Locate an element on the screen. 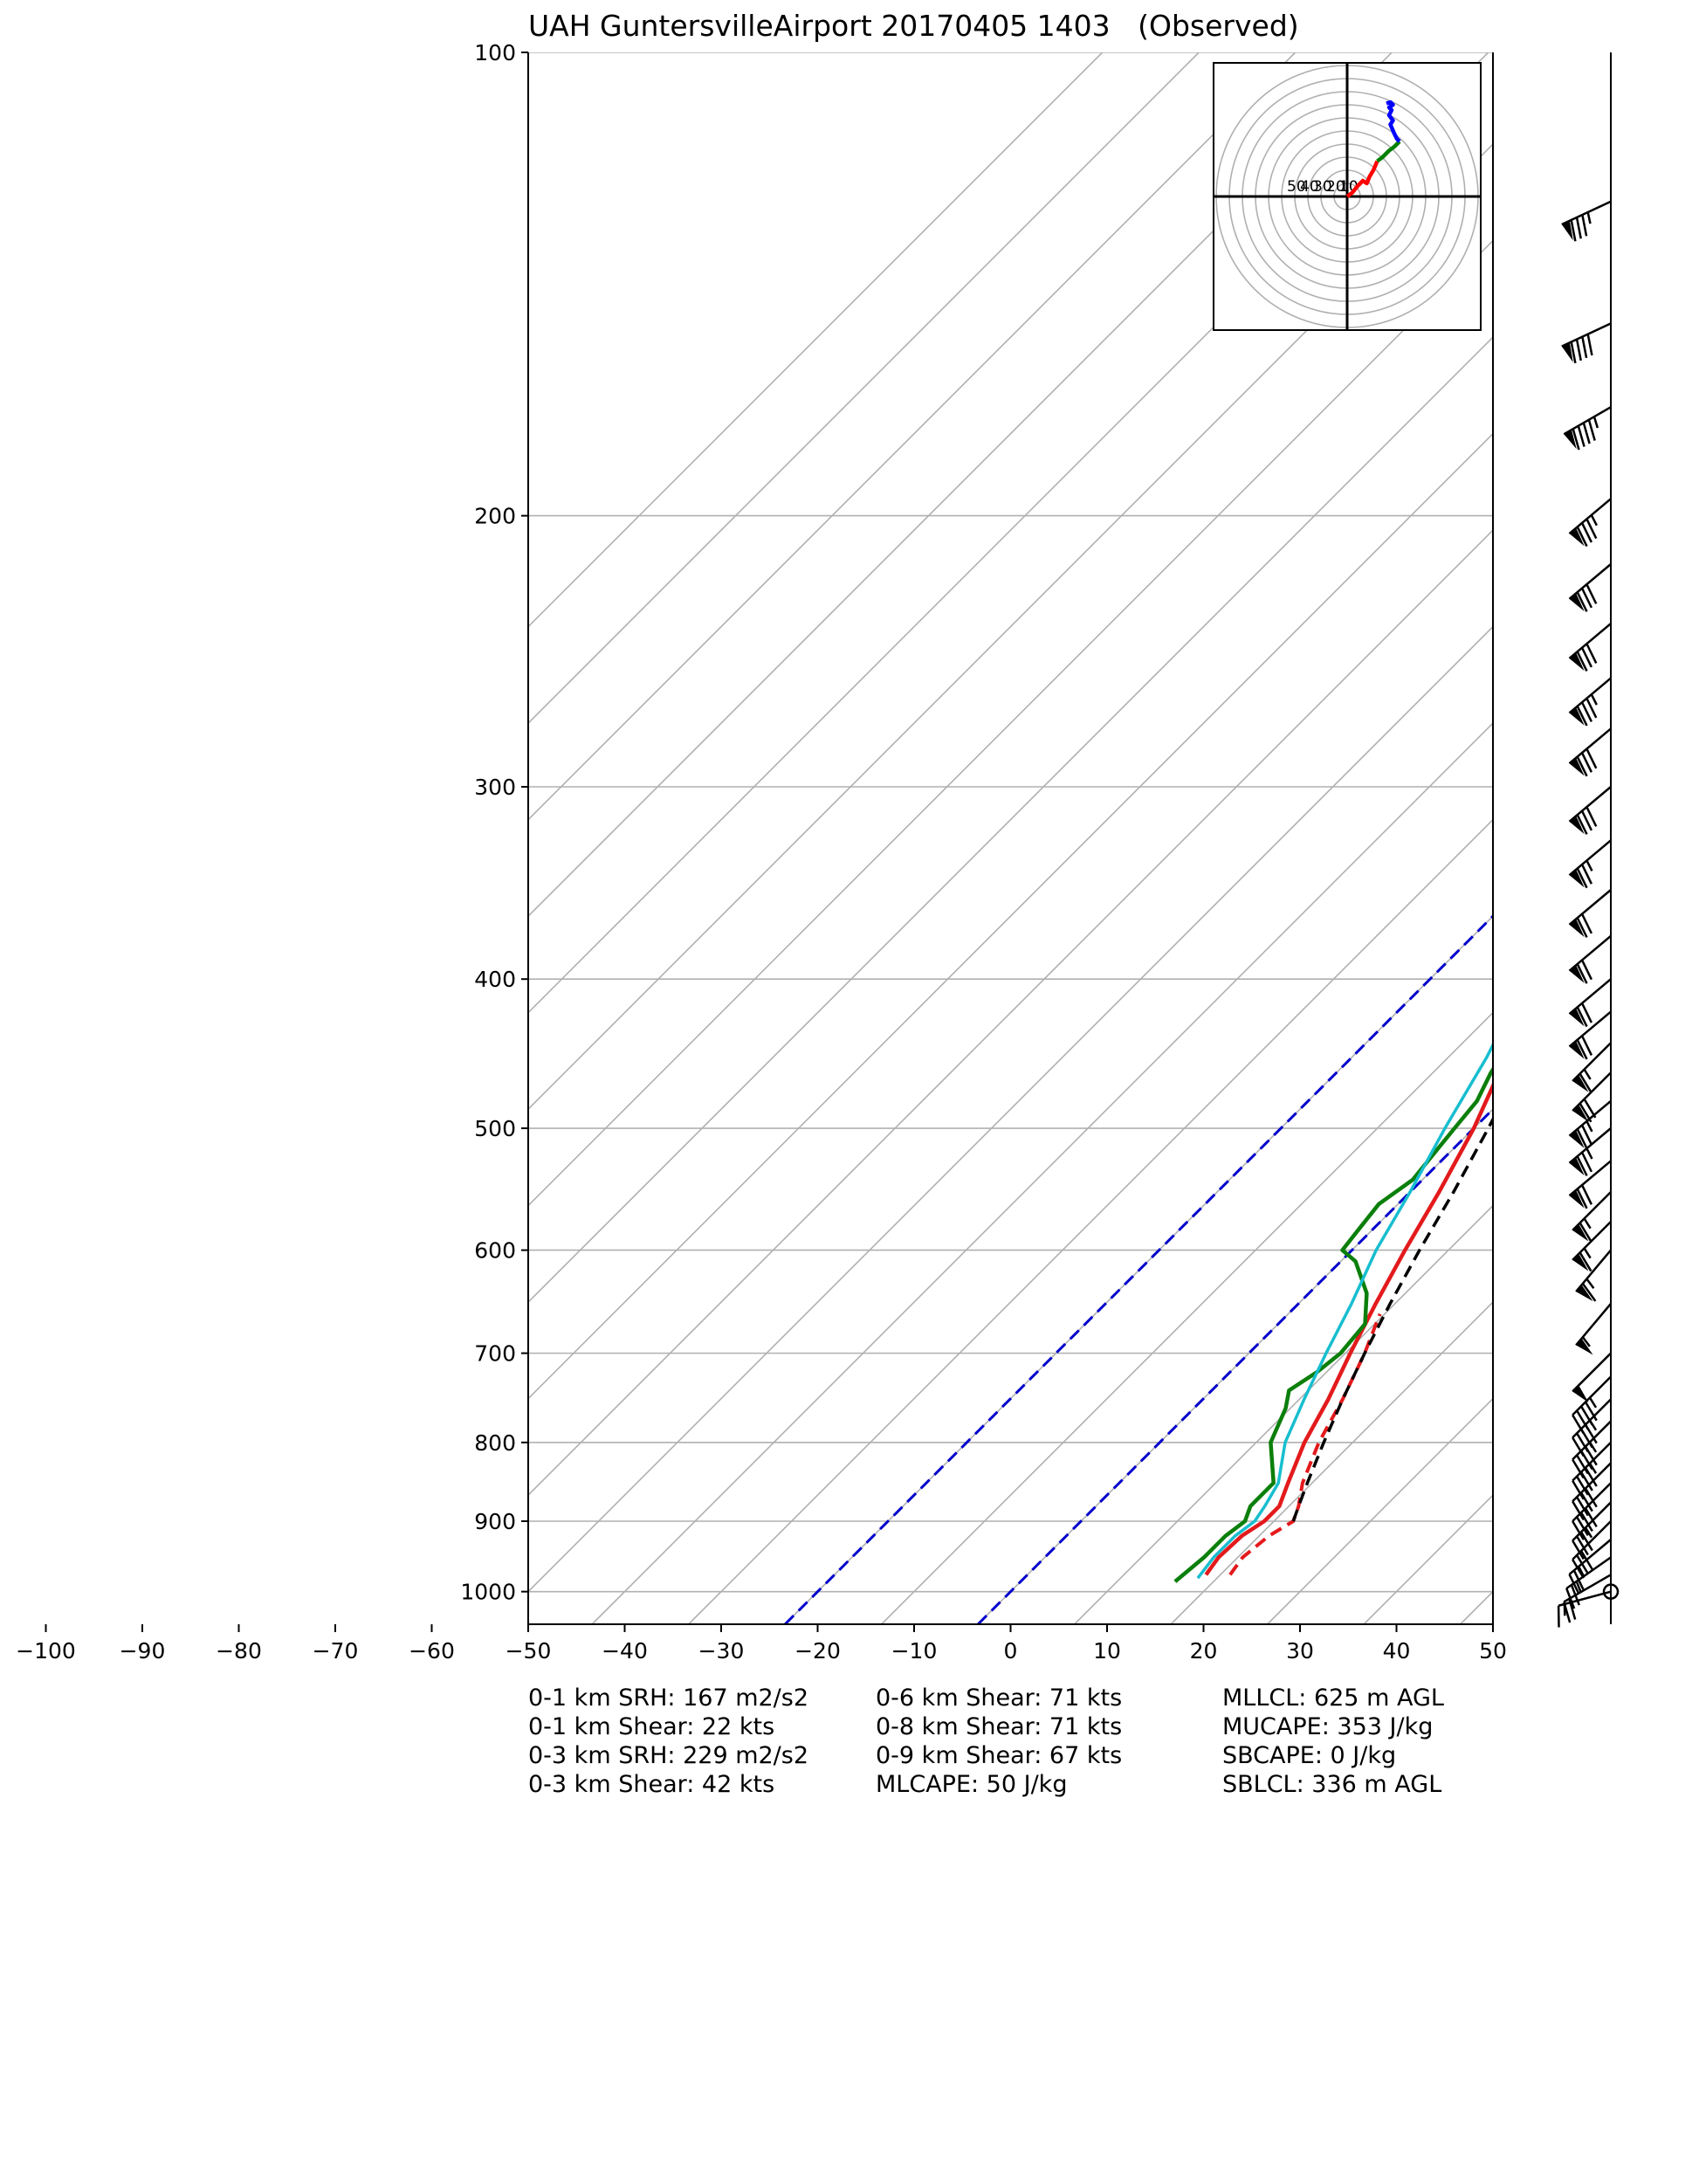 Image resolution: width=1699 pixels, height=2184 pixels. trace-wetbulb is located at coordinates (1344, 1310).